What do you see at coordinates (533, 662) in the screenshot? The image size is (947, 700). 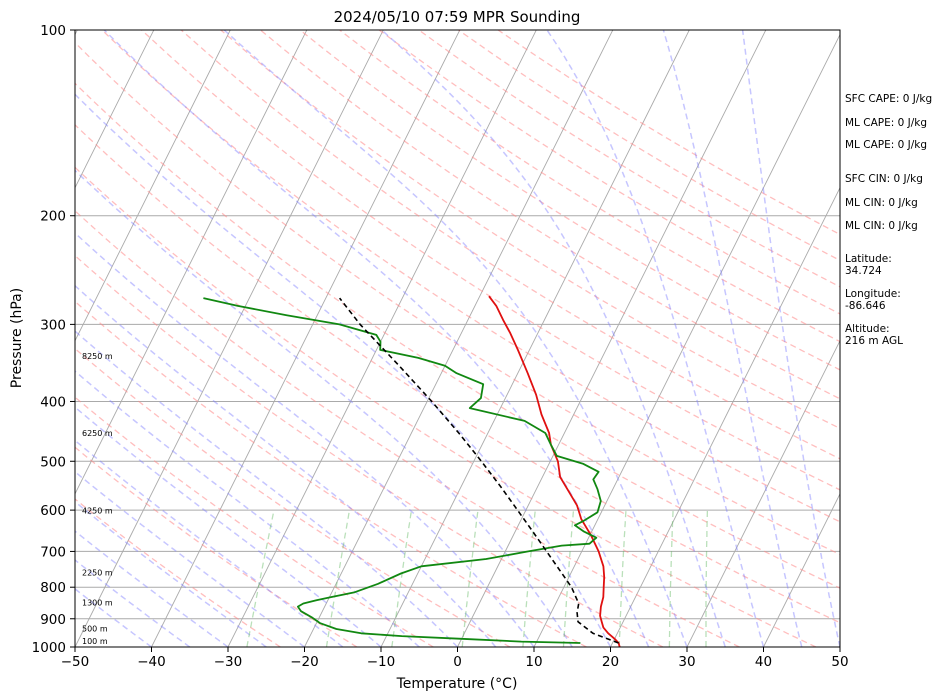 I see `x-tick-label: 10` at bounding box center [533, 662].